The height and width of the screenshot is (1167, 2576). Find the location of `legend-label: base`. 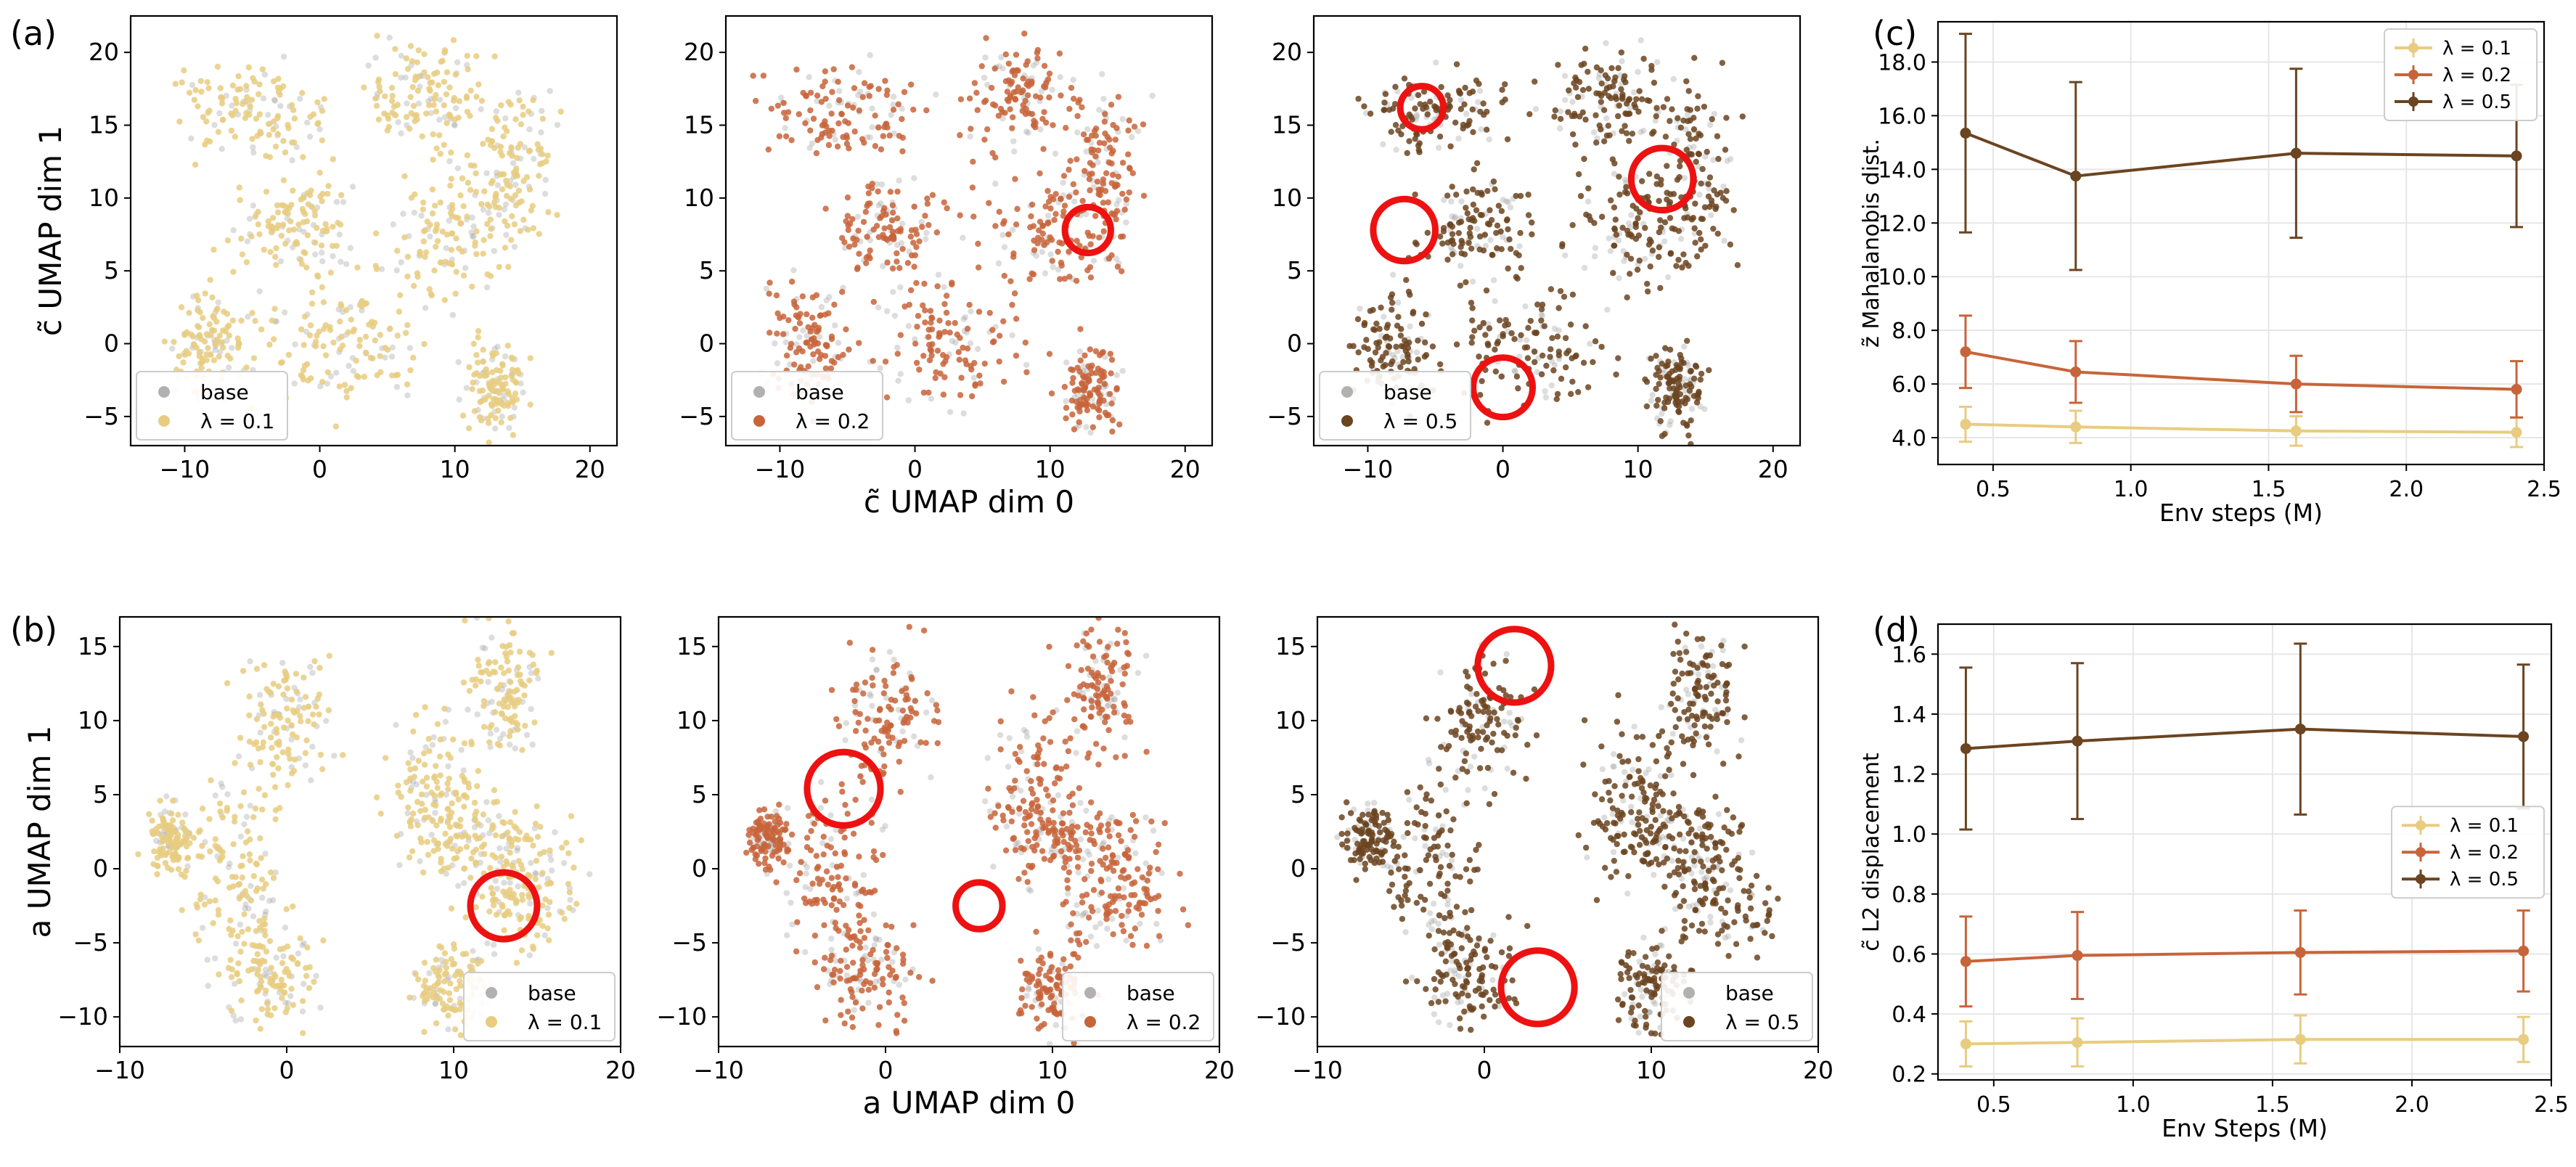

legend-label: base is located at coordinates (225, 392).